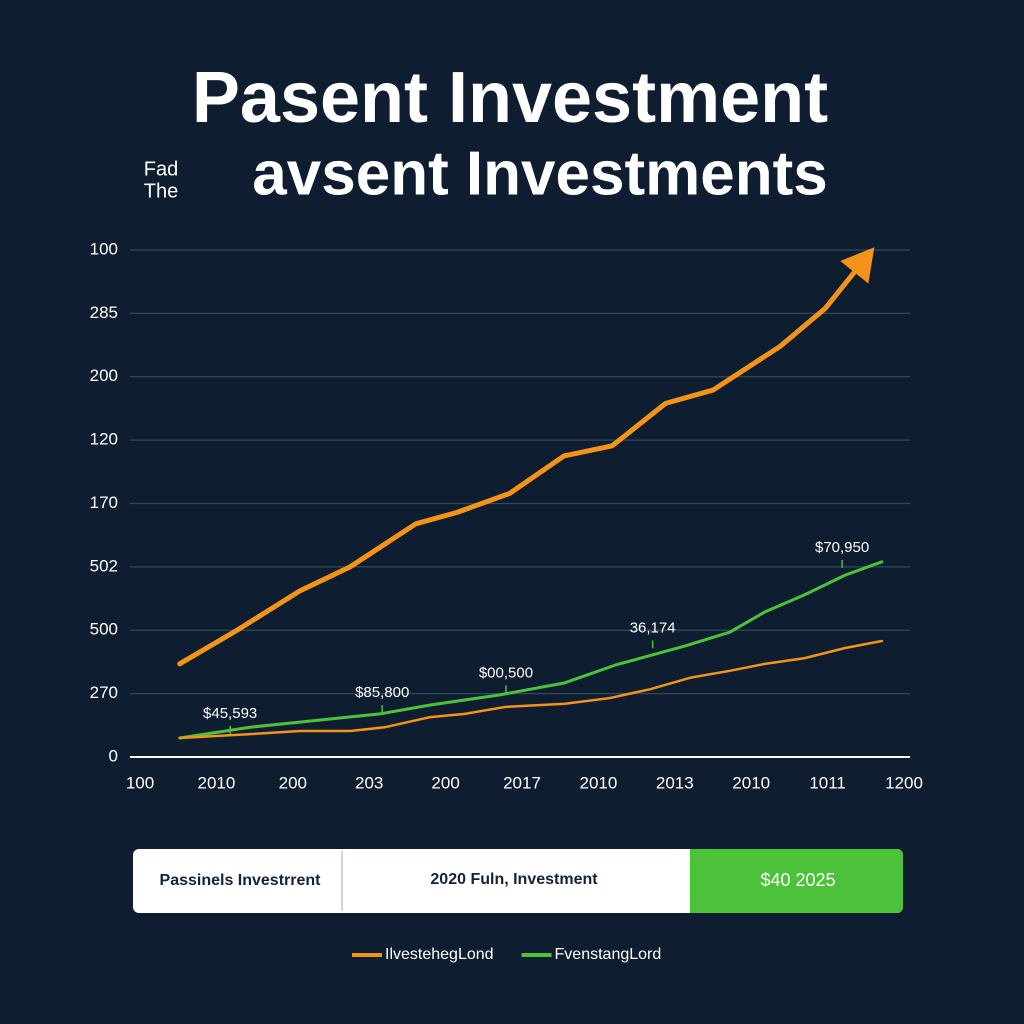  I want to click on annotation: 36,174, so click(653, 627).